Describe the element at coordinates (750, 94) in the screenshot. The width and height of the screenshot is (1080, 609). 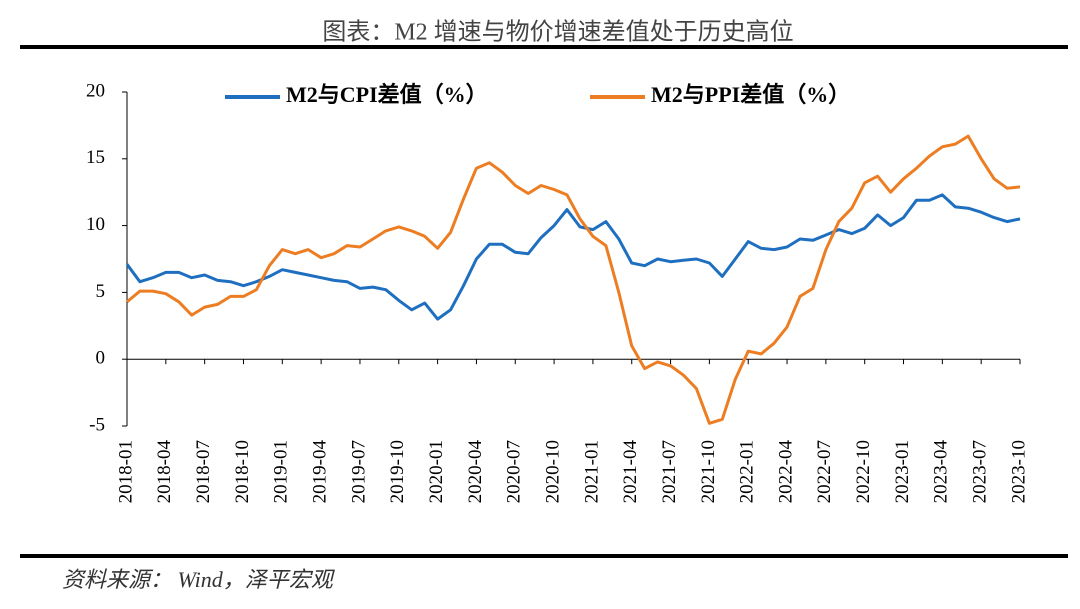
I see `legend-label: M2与PPI差值（%）` at that location.